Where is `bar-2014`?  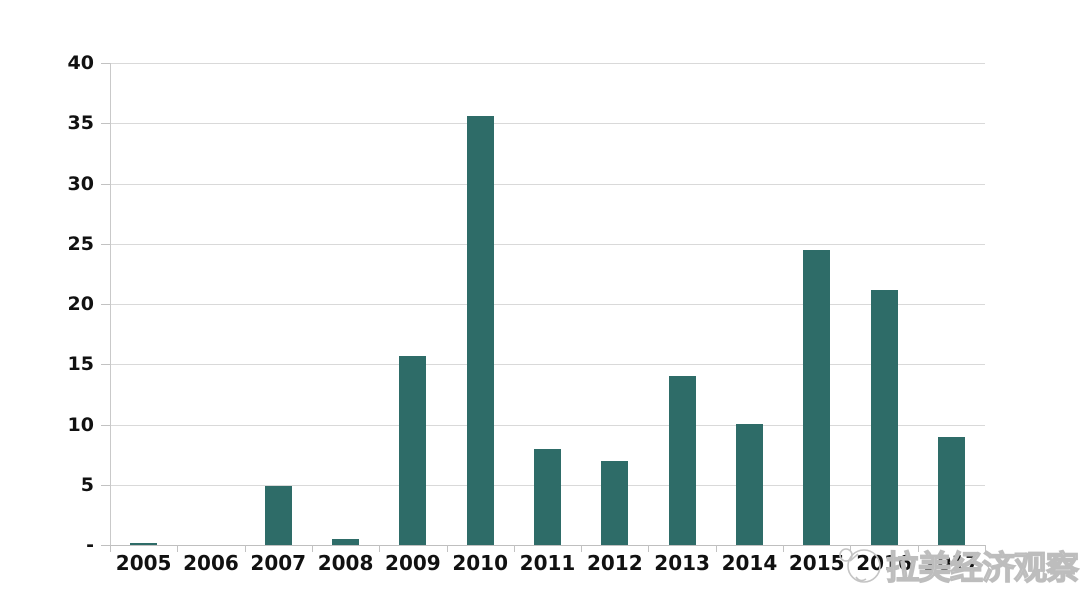
bar-2014 is located at coordinates (749, 484).